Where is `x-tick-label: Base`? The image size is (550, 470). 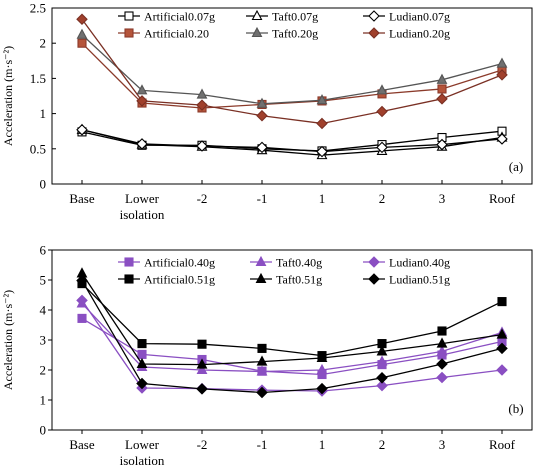 x-tick-label: Base is located at coordinates (82, 198).